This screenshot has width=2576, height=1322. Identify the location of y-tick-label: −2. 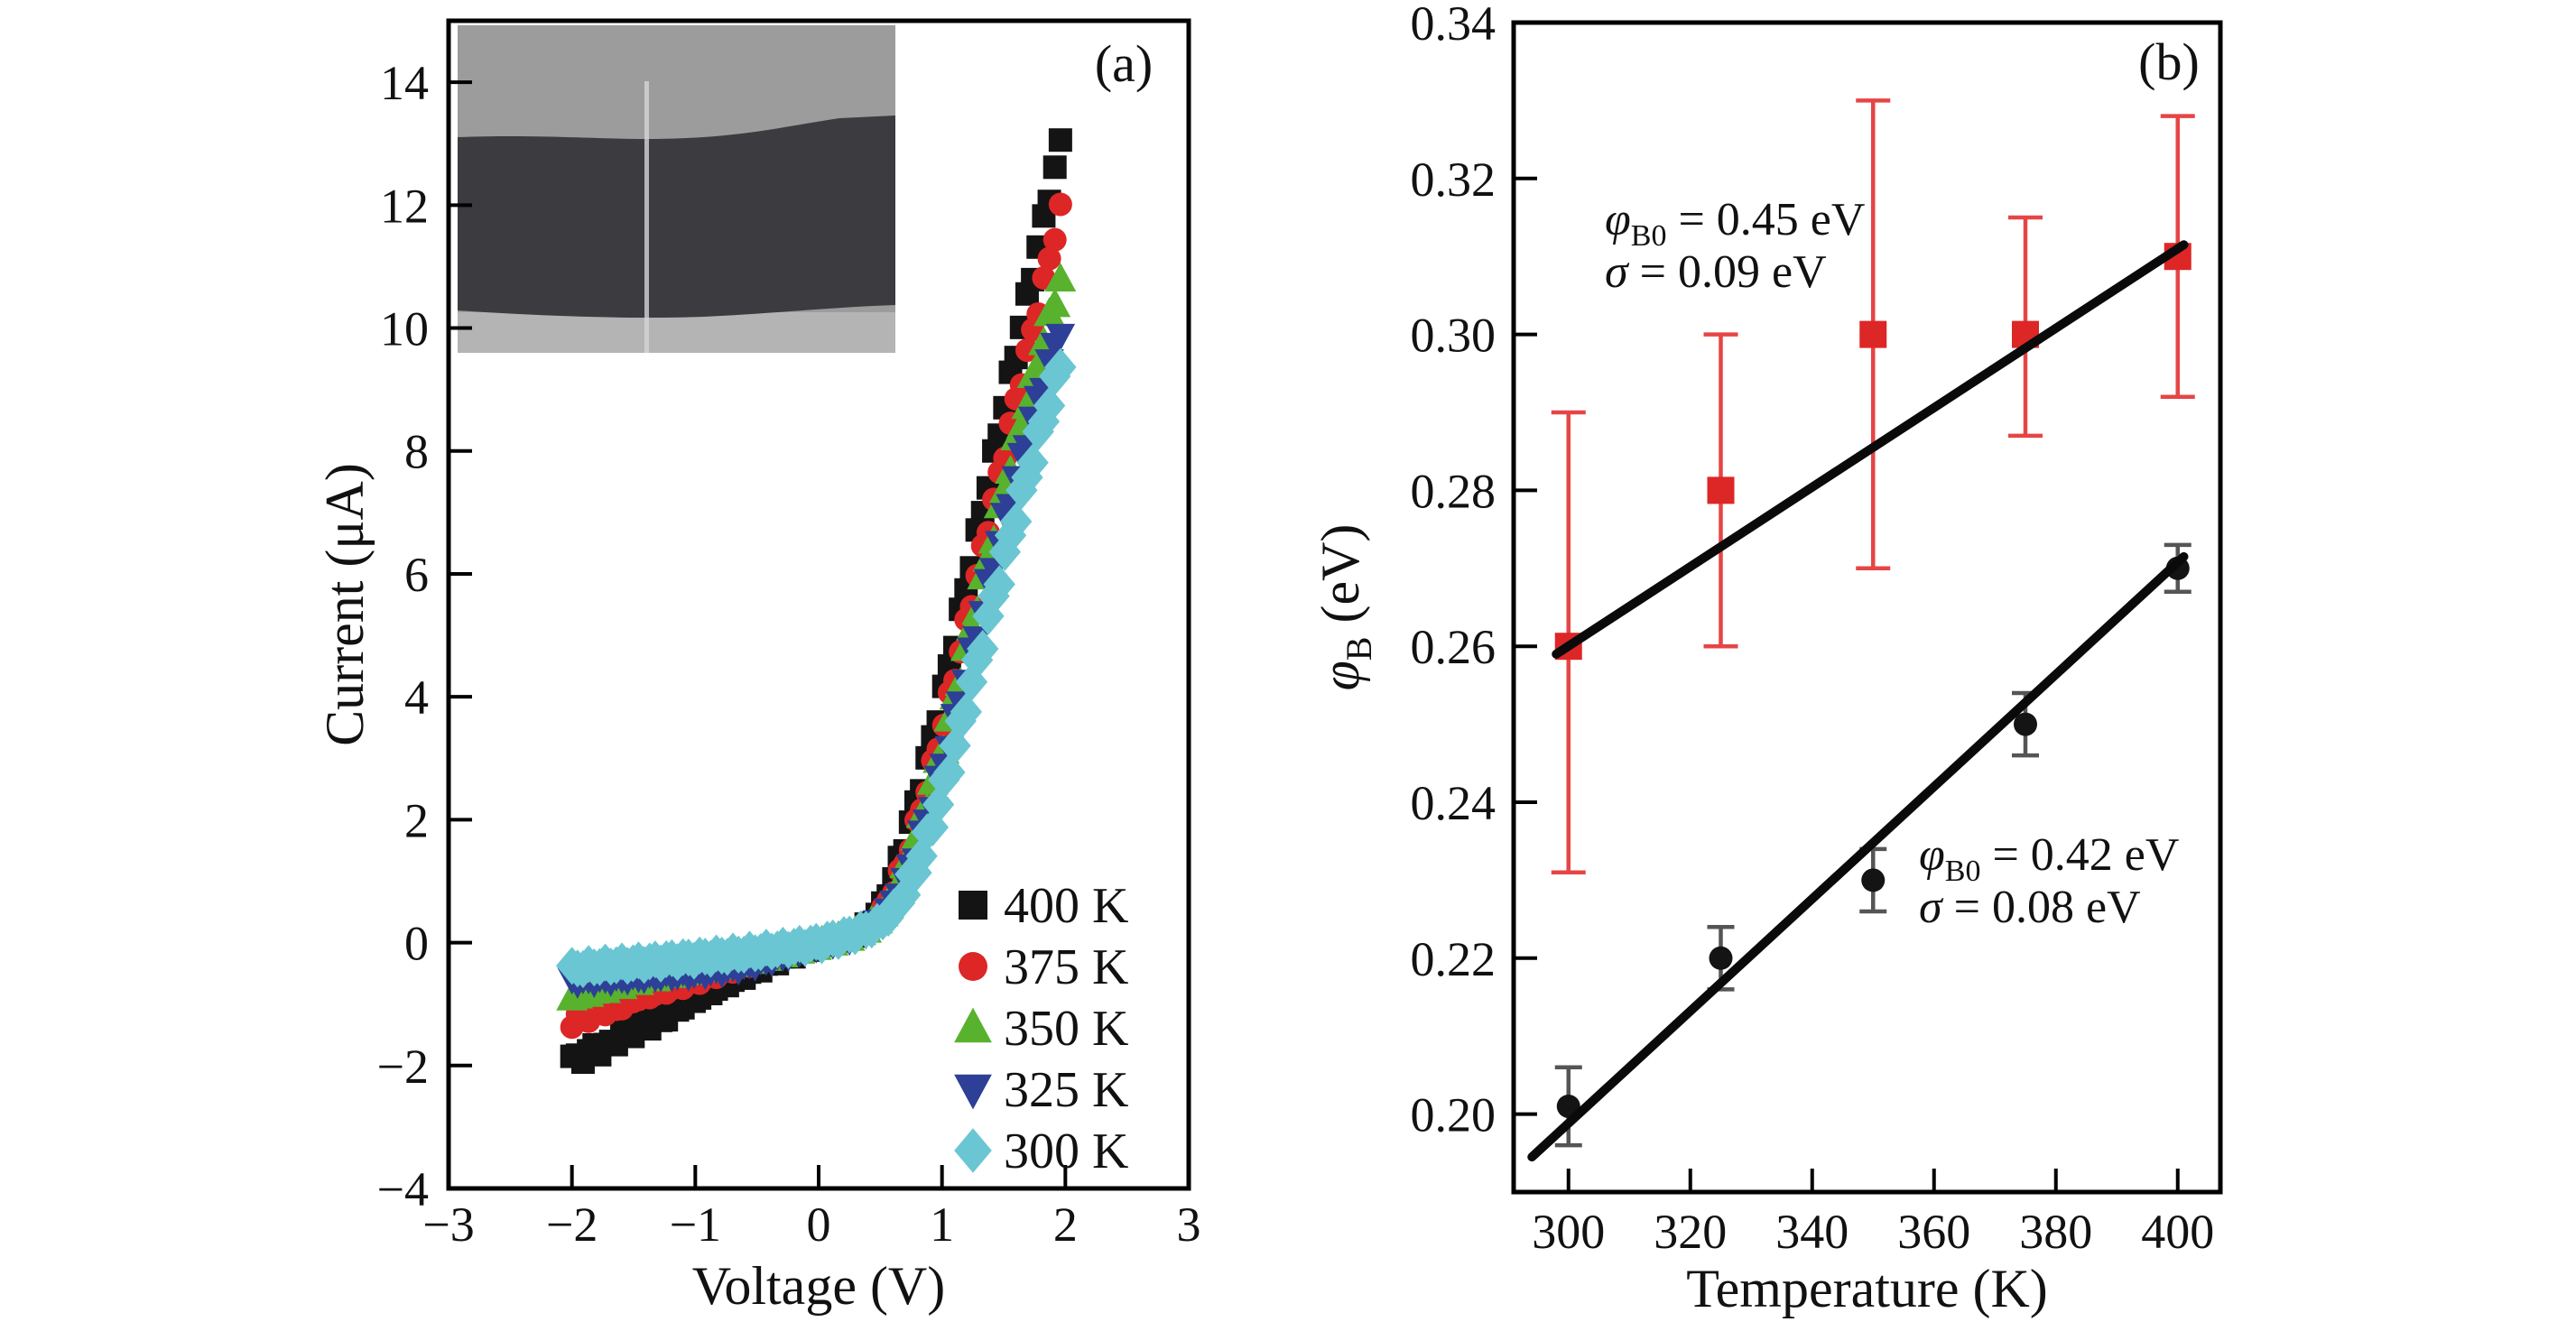
(403, 1067).